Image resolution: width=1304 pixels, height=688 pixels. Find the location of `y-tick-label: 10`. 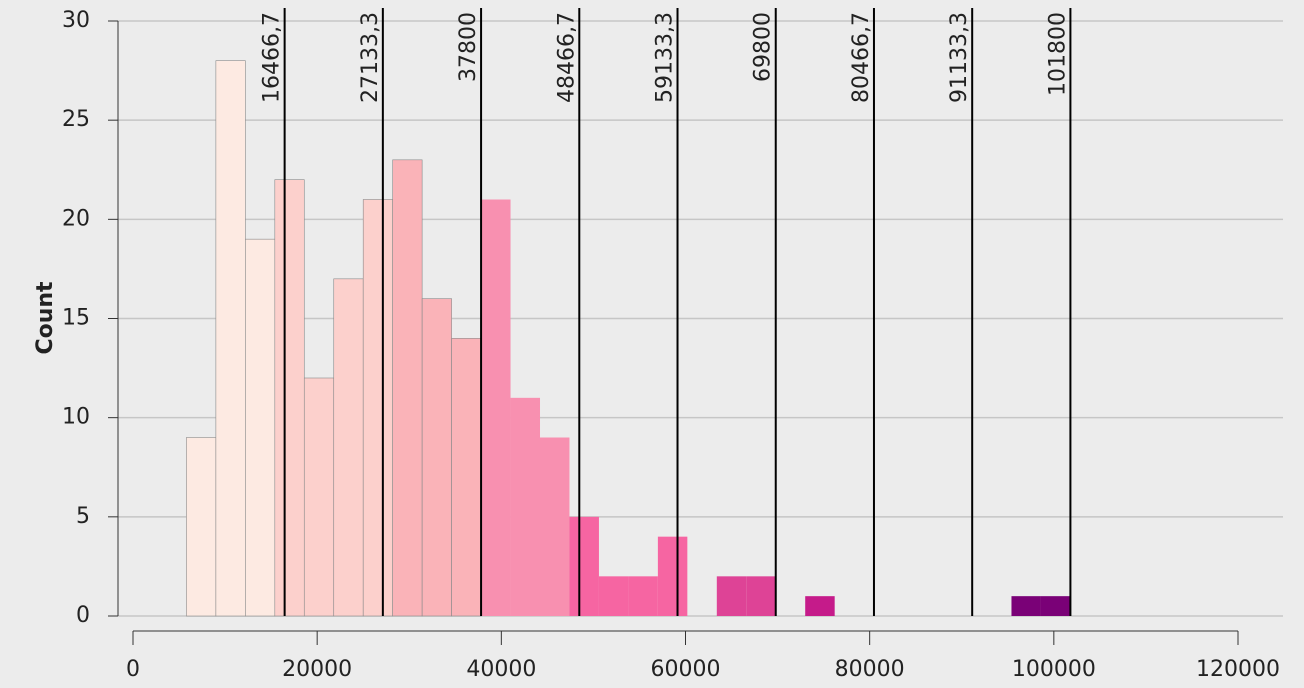

y-tick-label: 10 is located at coordinates (76, 417).